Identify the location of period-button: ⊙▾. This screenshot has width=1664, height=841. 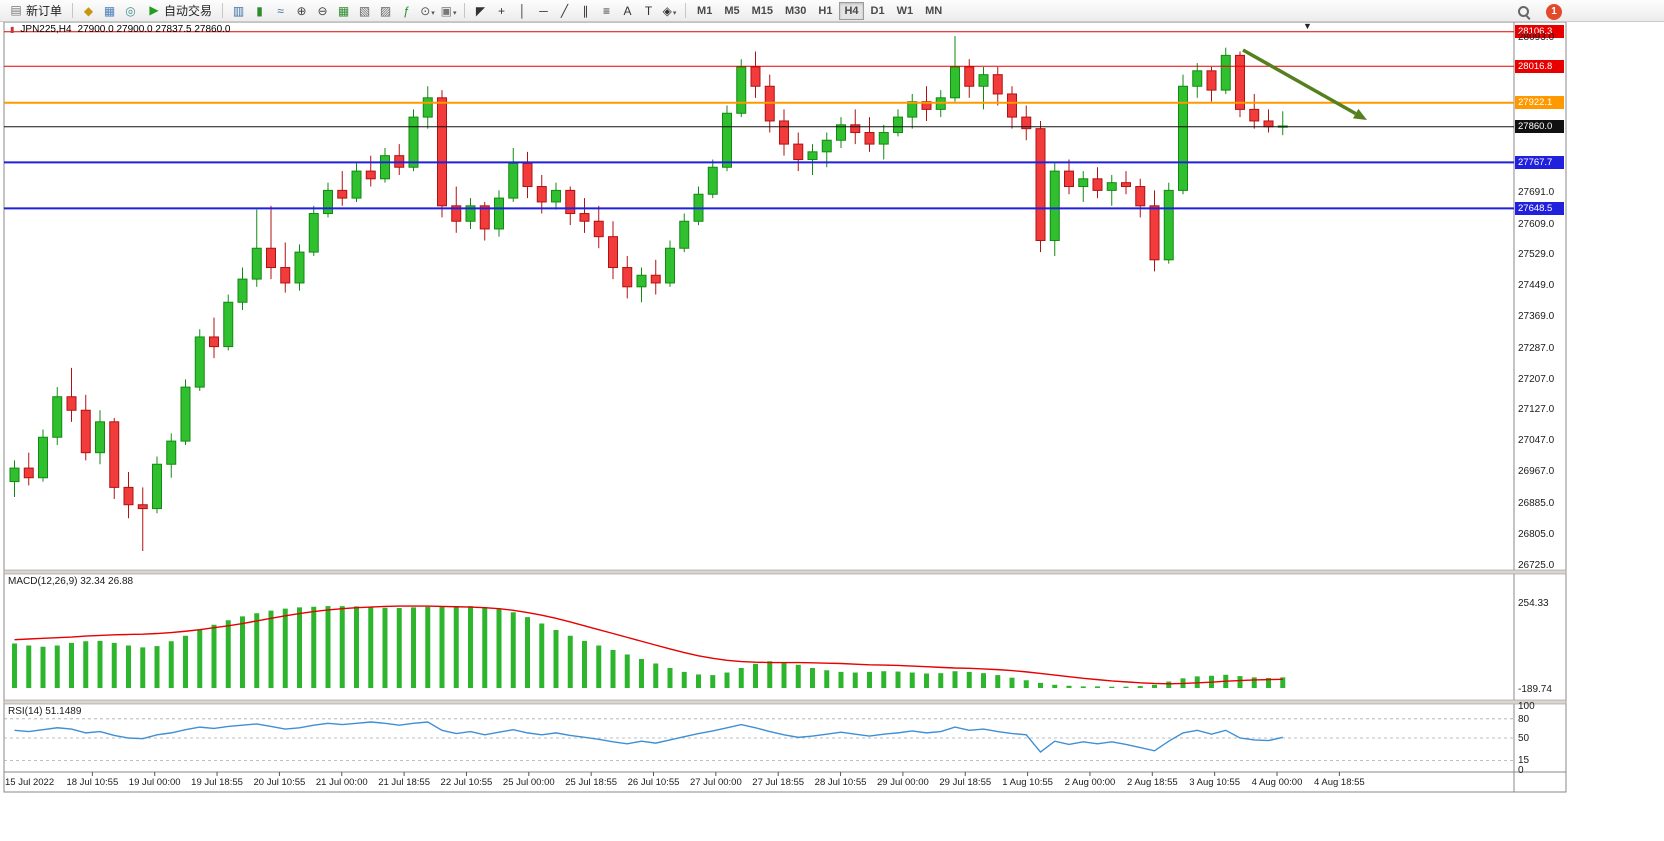
(427, 11).